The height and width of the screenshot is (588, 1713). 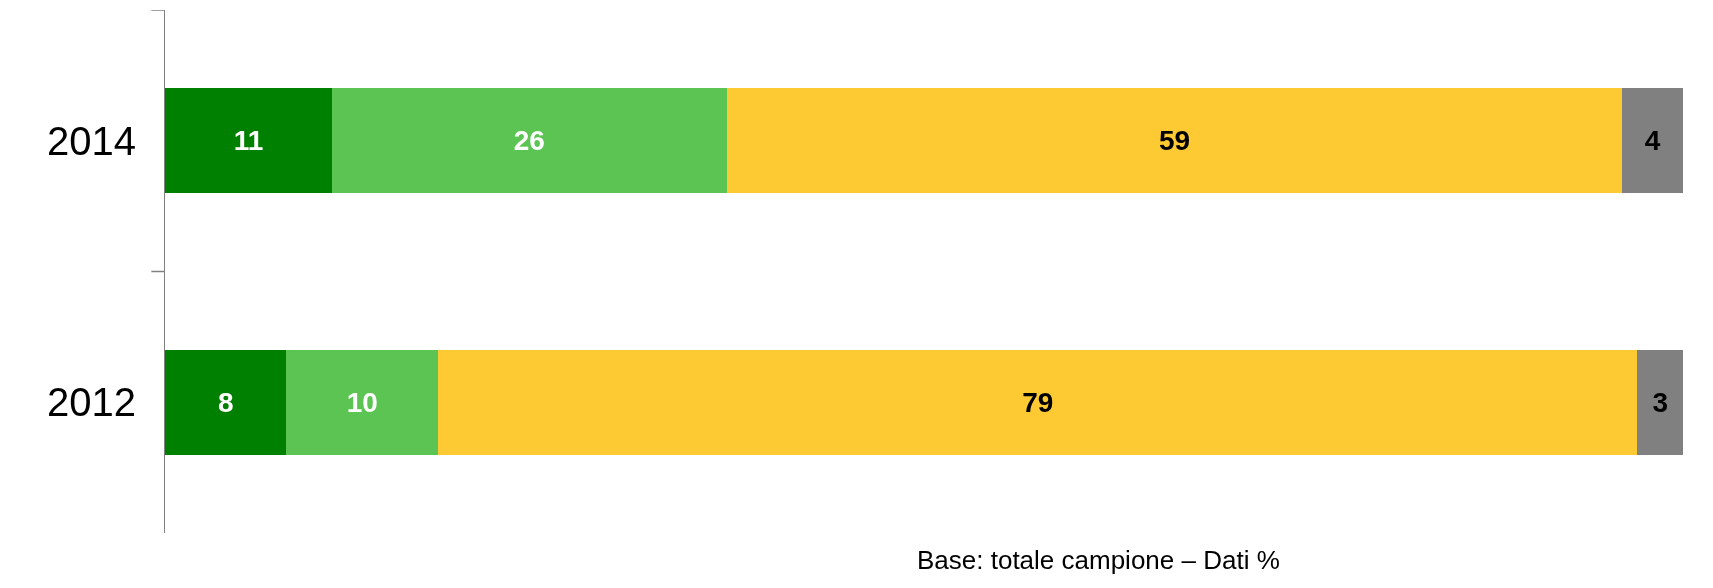 I want to click on data-label: 10, so click(x=362, y=402).